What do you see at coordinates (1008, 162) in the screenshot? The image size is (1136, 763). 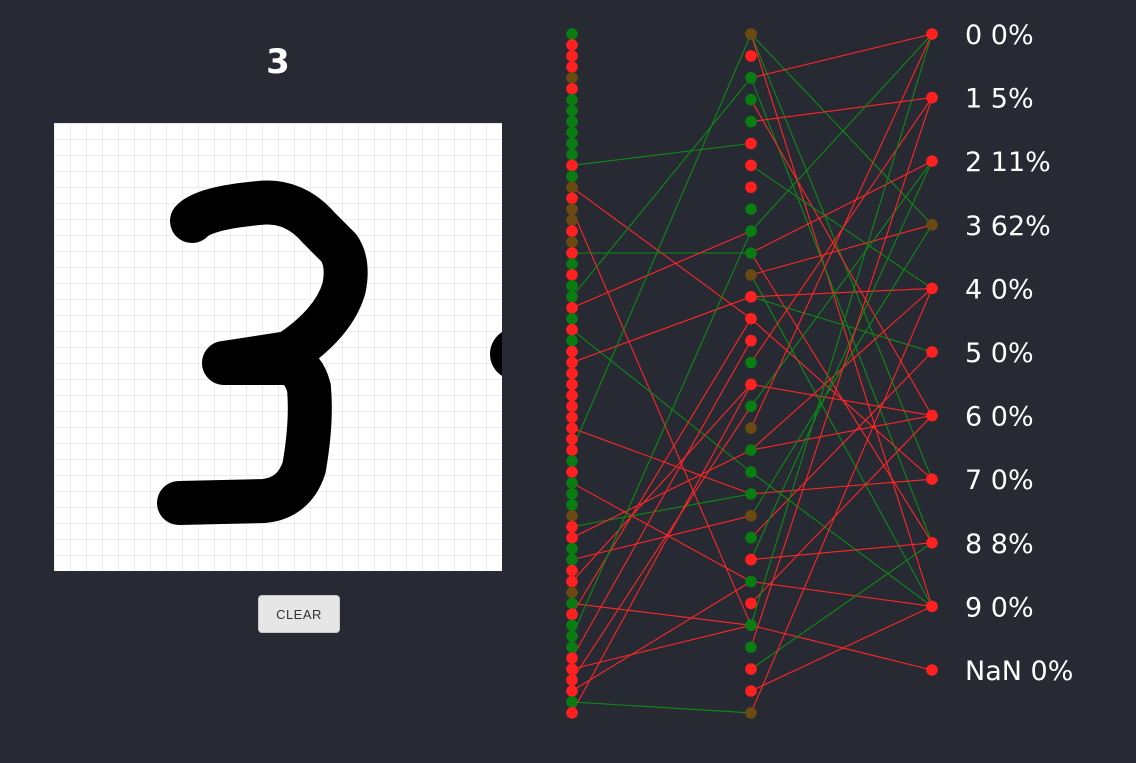 I see `output-label: 2 11%` at bounding box center [1008, 162].